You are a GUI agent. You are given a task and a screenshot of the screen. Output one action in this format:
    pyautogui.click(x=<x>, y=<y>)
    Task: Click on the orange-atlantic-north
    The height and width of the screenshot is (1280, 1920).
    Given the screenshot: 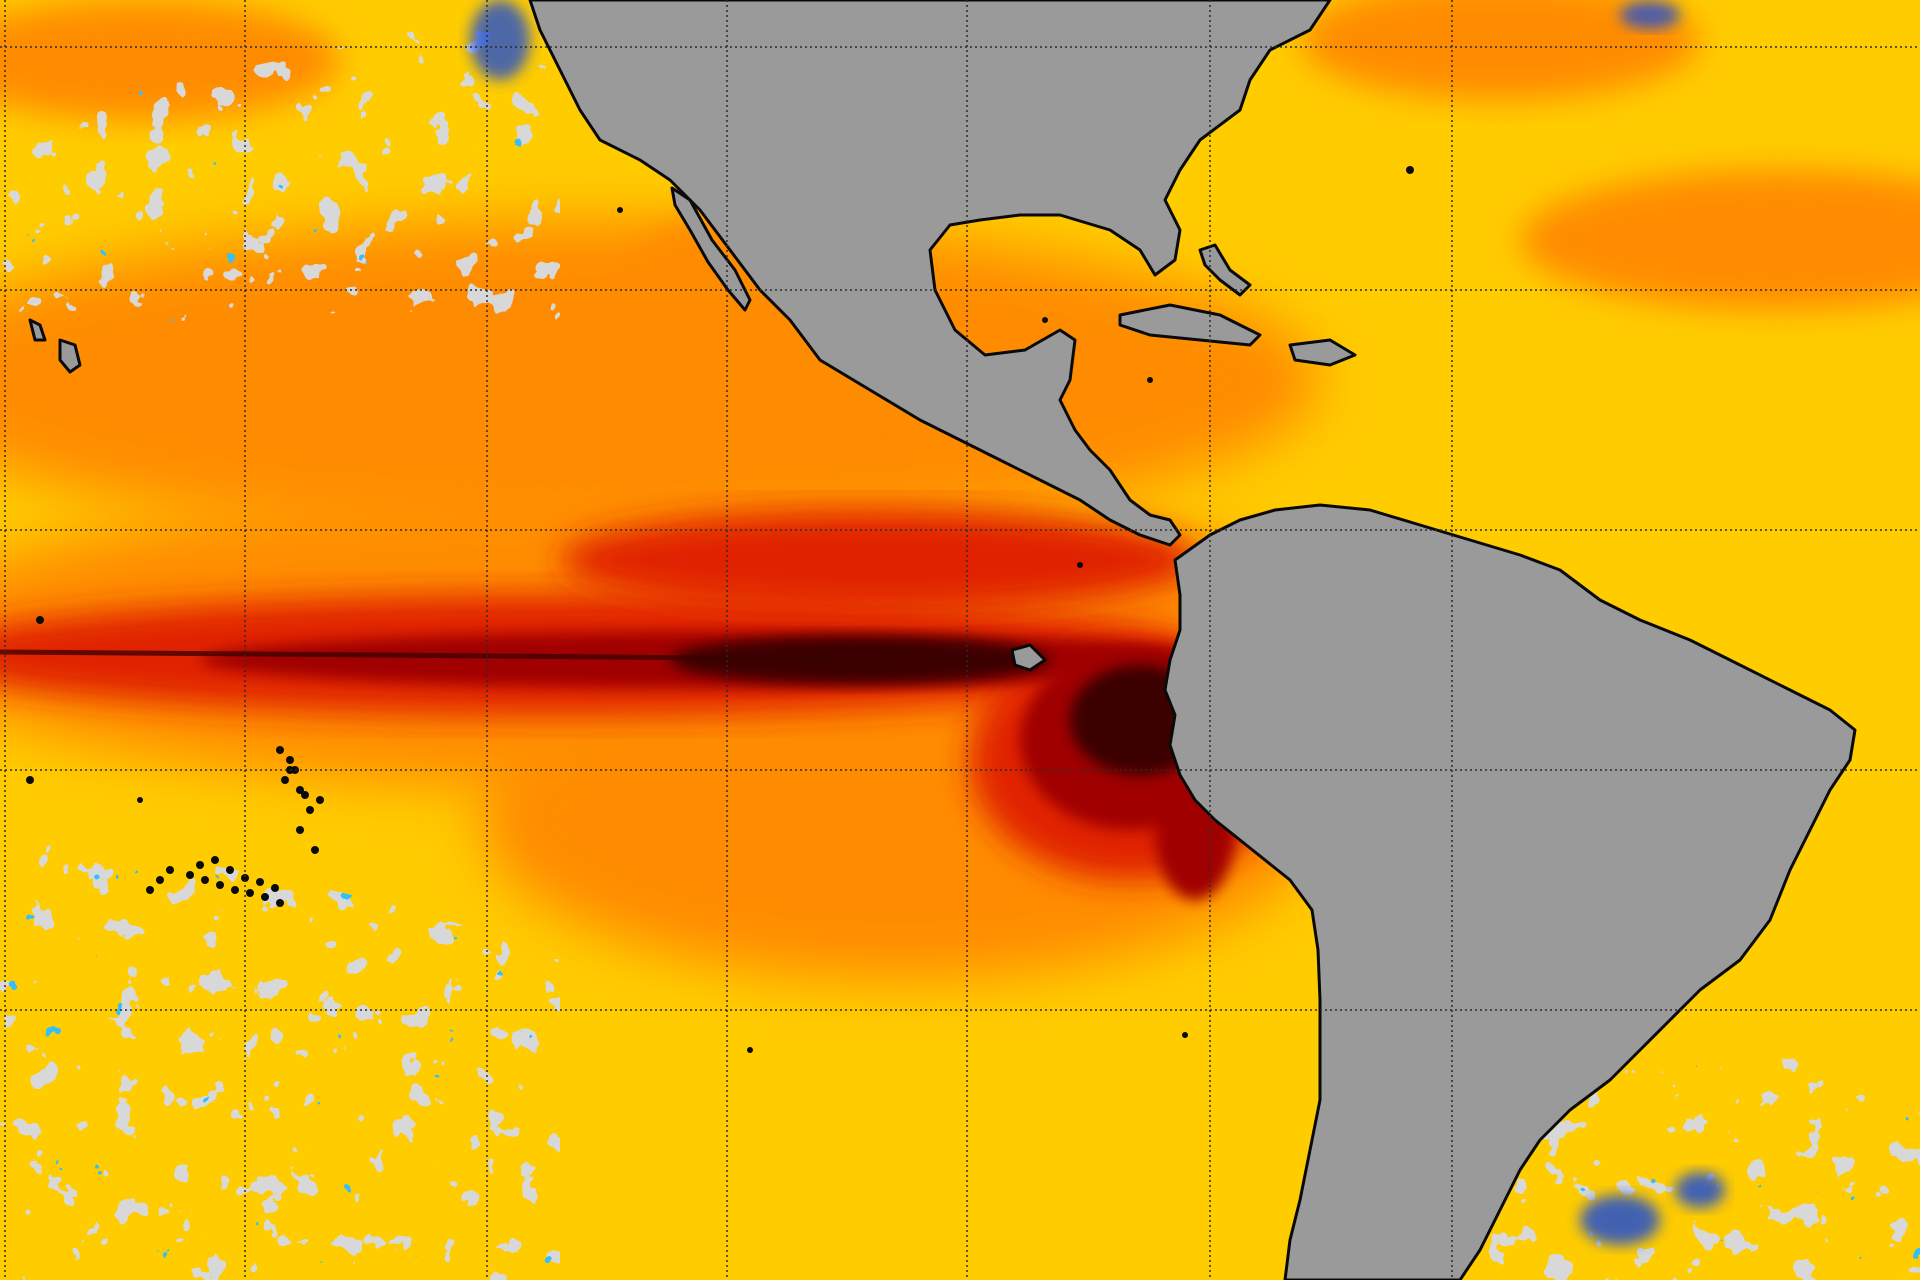 What is the action you would take?
    pyautogui.click(x=1500, y=50)
    